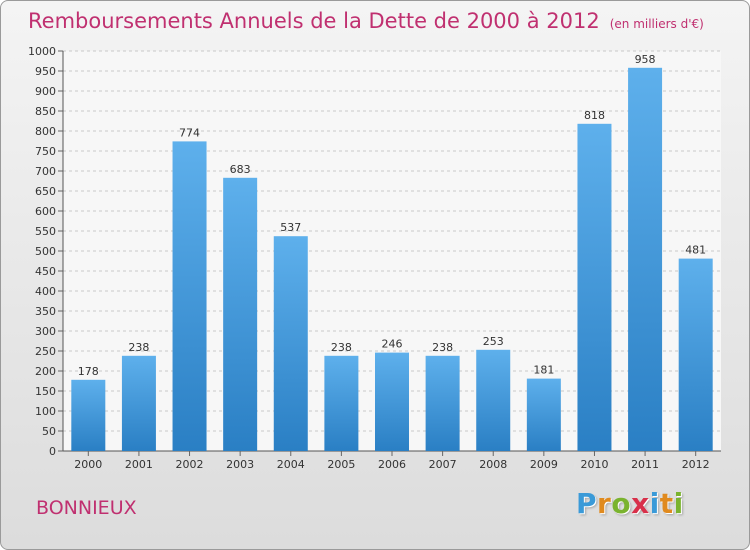  I want to click on data-label: 774, so click(189, 132).